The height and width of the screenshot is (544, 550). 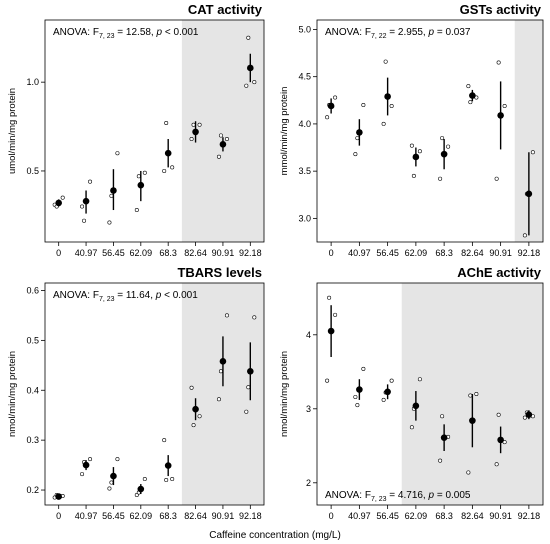 What do you see at coordinates (304, 218) in the screenshot?
I see `y-tick-label: 3.0` at bounding box center [304, 218].